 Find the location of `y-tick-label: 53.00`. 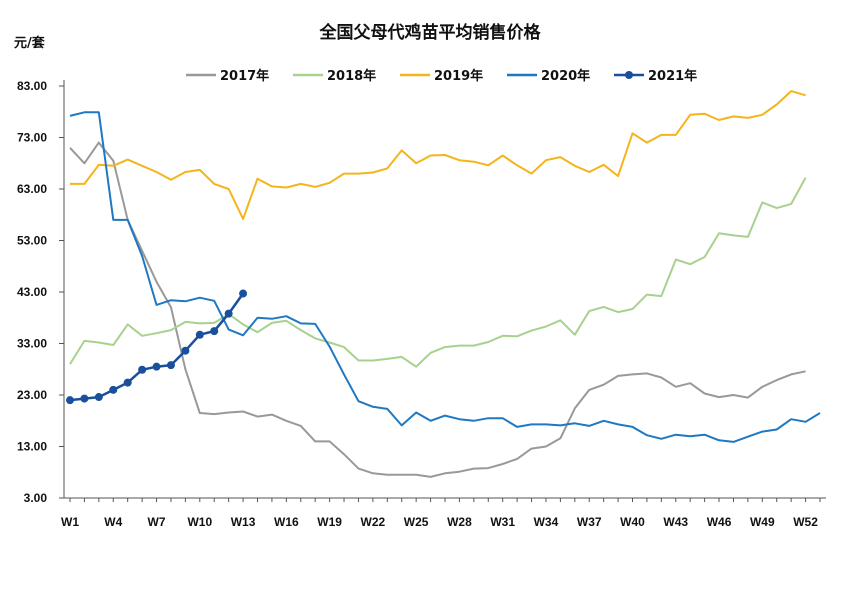

y-tick-label: 53.00 is located at coordinates (32, 241).